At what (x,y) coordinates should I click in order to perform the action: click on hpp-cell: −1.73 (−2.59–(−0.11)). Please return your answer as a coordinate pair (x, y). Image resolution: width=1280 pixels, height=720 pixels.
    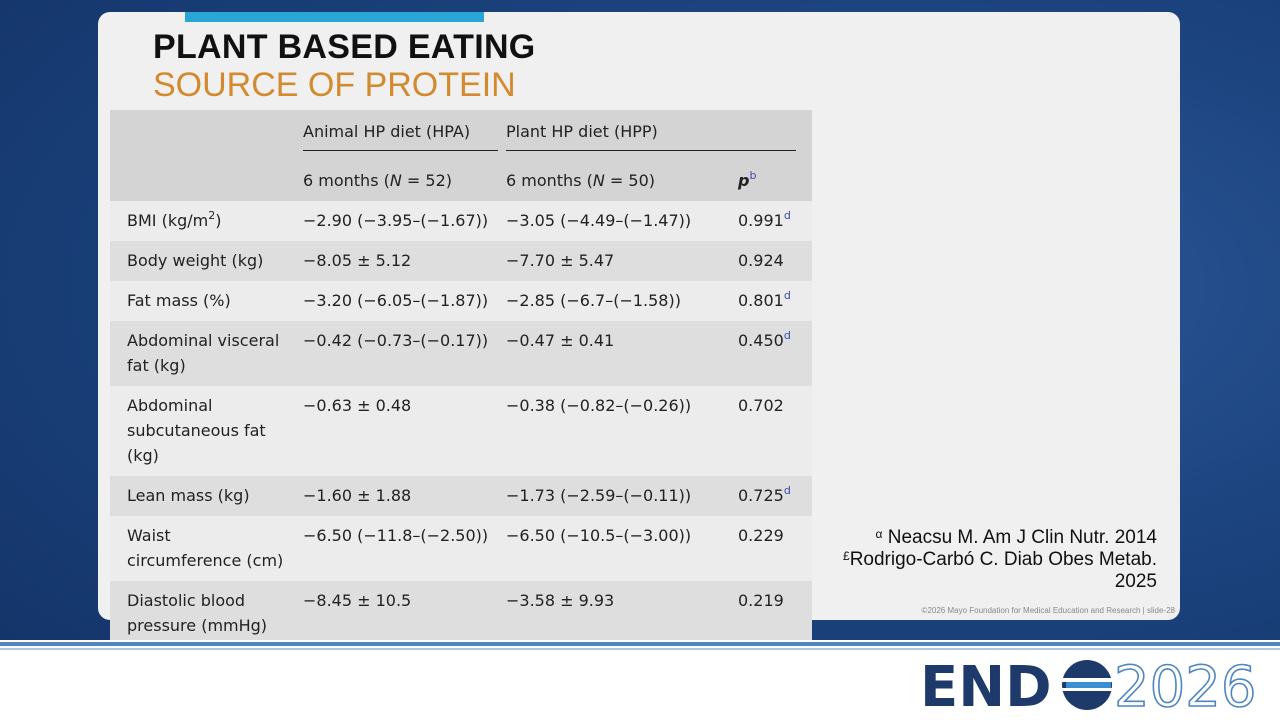
    Looking at the image, I should click on (599, 495).